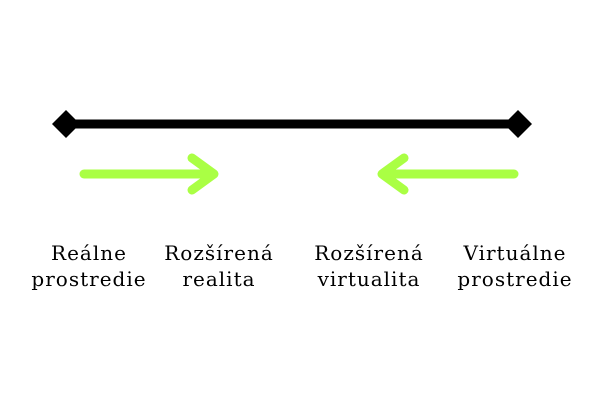 This screenshot has width=600, height=400. What do you see at coordinates (393, 174) in the screenshot?
I see `left-arrow-head` at bounding box center [393, 174].